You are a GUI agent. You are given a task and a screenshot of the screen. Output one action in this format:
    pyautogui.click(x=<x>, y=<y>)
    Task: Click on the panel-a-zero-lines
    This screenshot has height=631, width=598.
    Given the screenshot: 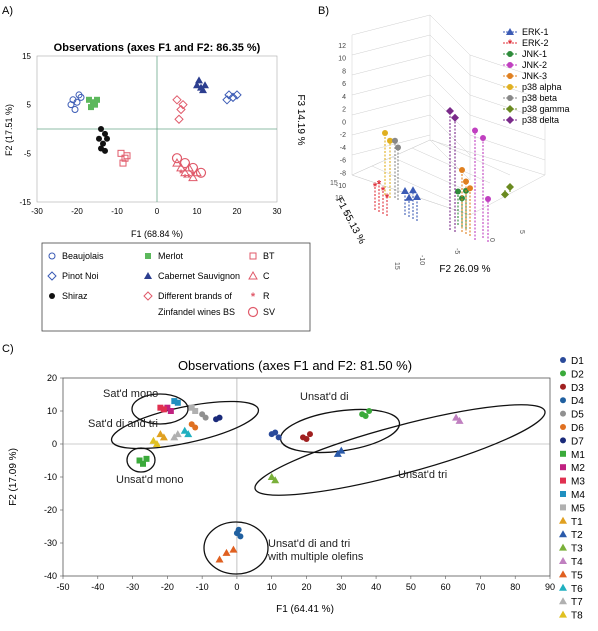 What is the action you would take?
    pyautogui.click(x=157, y=129)
    